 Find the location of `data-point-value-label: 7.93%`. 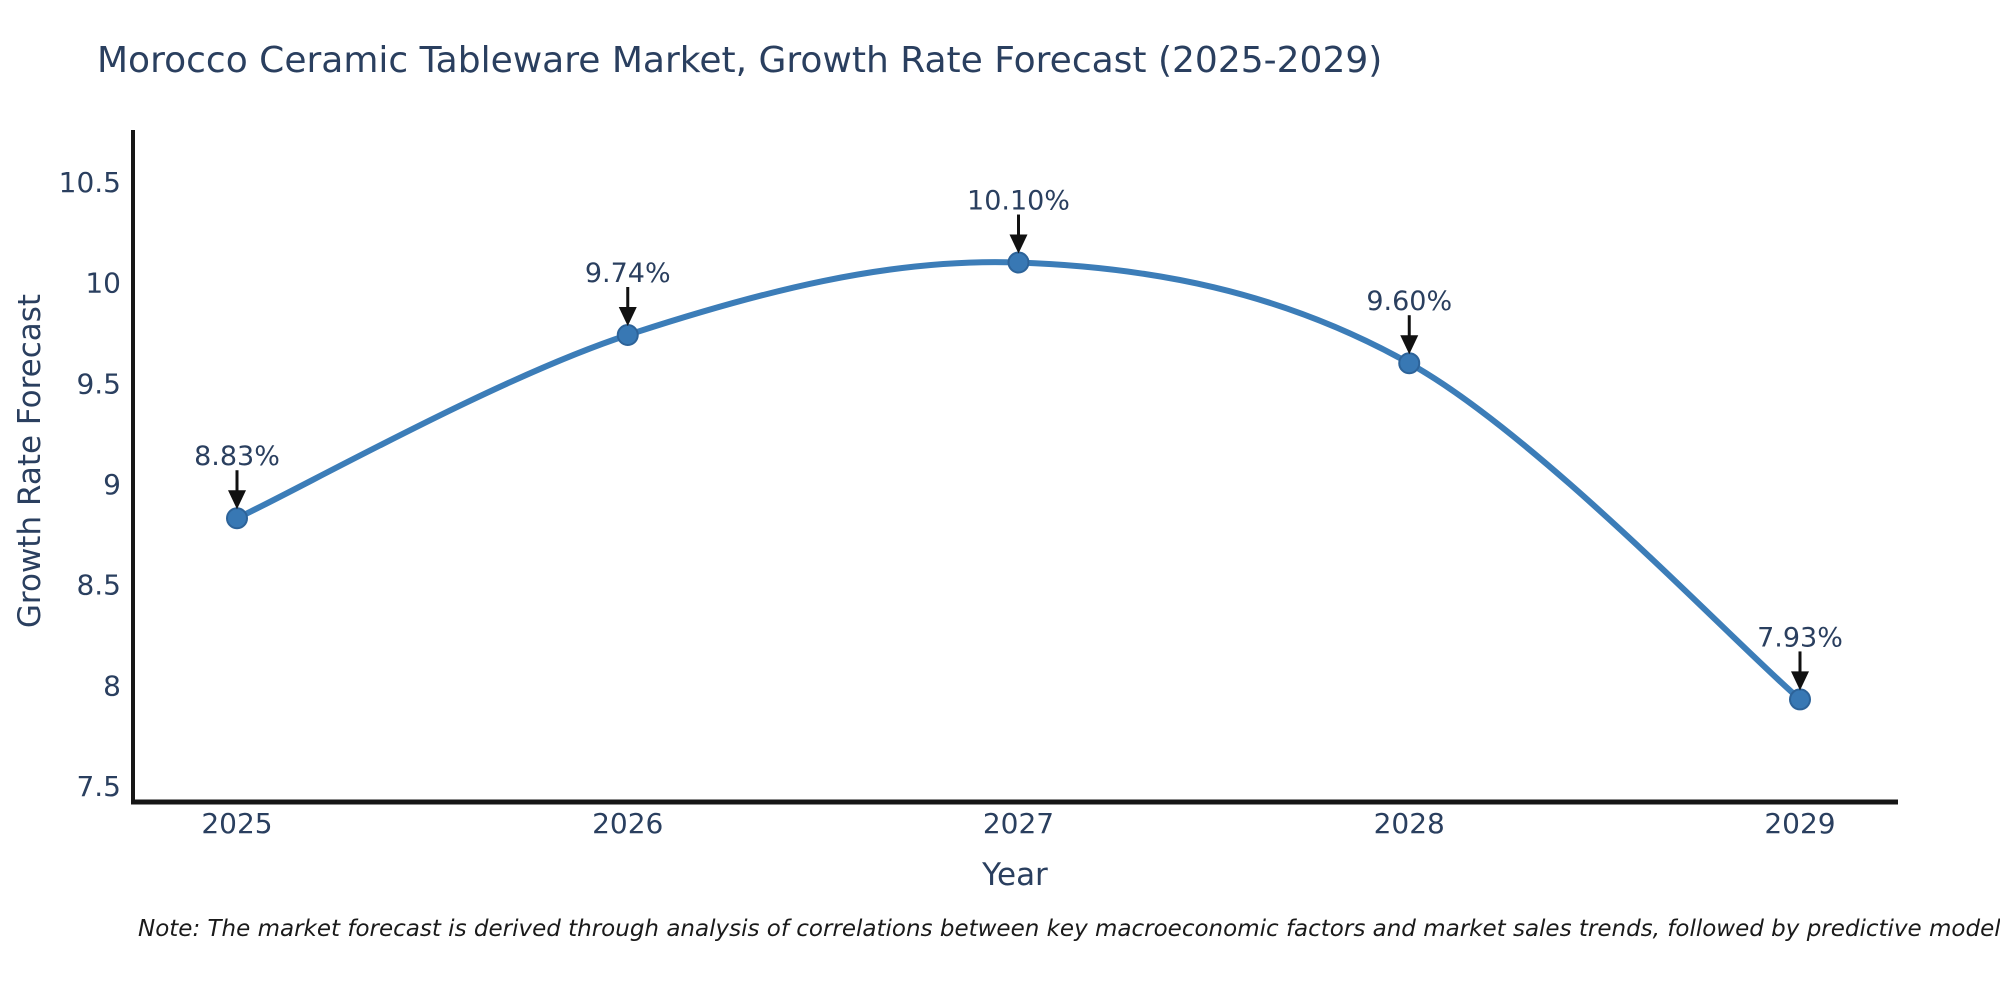

data-point-value-label: 7.93% is located at coordinates (1800, 637).